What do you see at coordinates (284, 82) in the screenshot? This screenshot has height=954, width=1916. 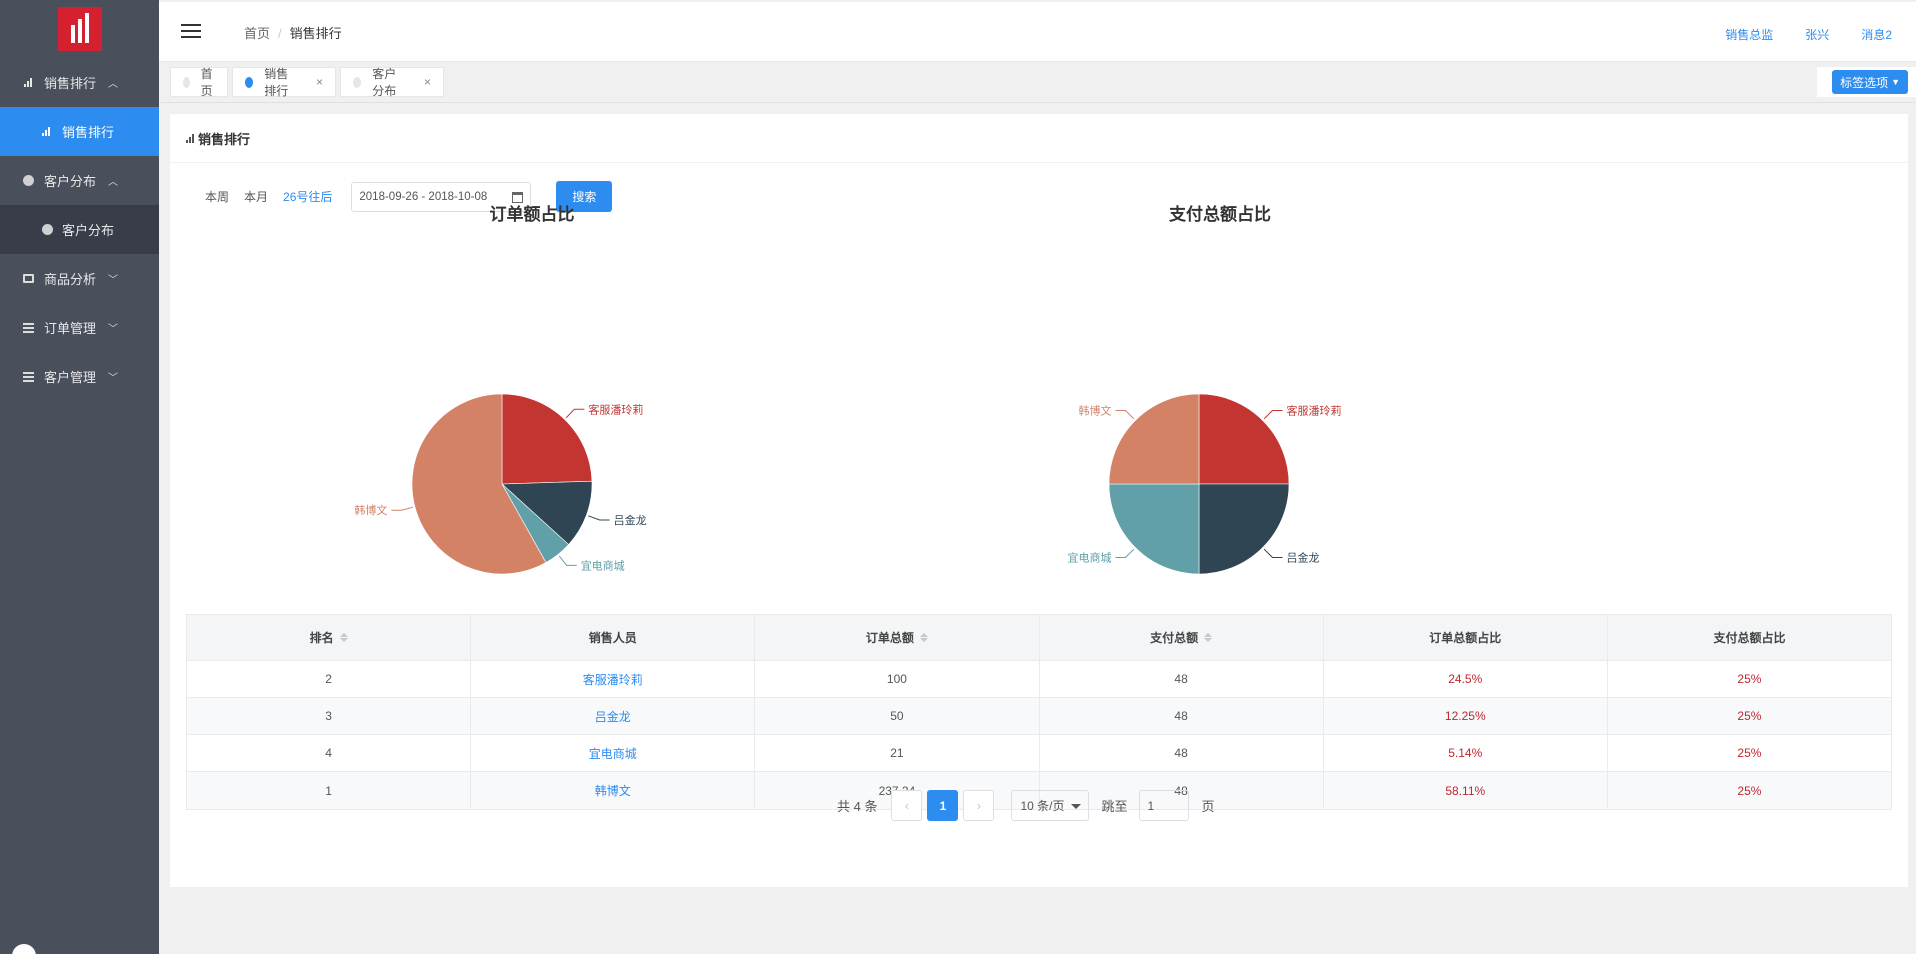 I see `tab-sales-ranking: 销售排行 ×` at bounding box center [284, 82].